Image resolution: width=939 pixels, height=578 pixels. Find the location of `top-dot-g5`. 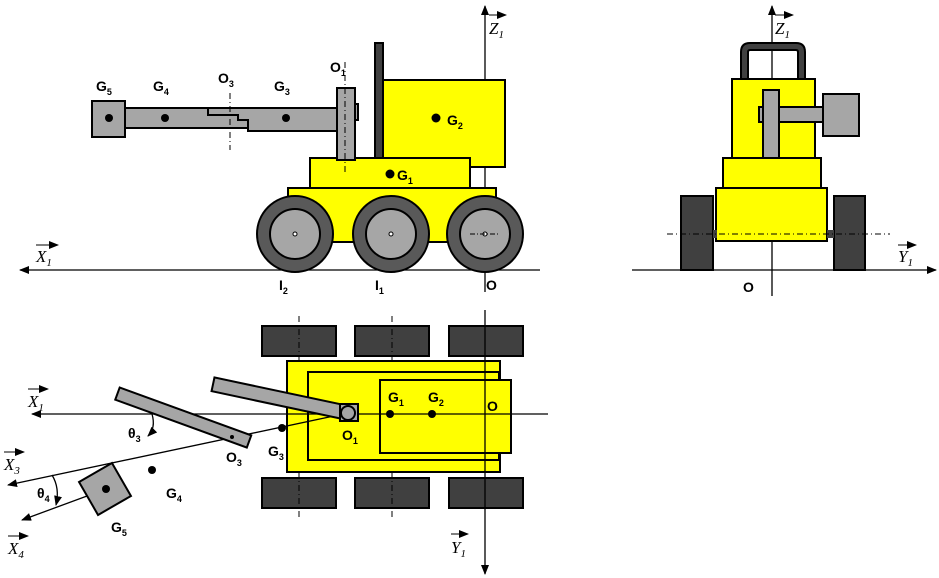

top-dot-g5 is located at coordinates (106, 489).